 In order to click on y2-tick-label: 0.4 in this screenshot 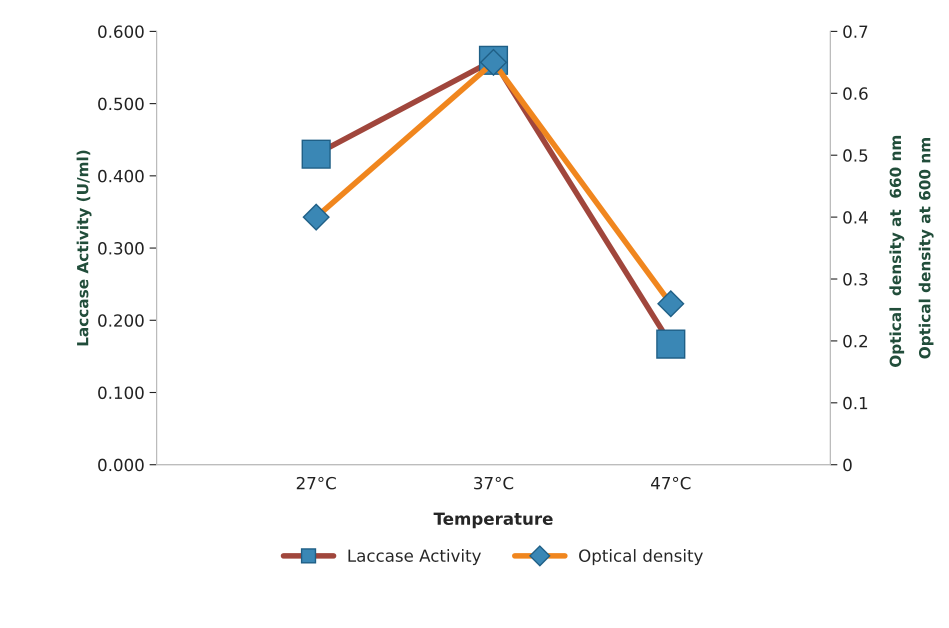, I will do `click(855, 217)`.